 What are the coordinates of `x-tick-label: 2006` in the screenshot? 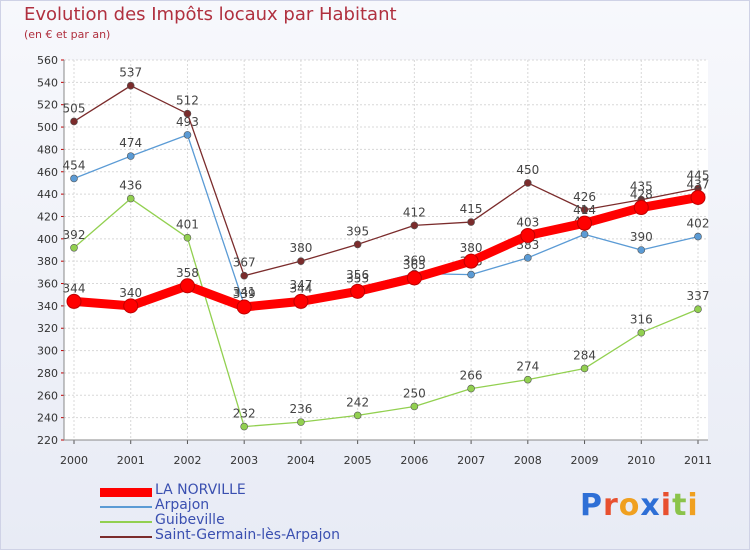 It's located at (414, 460).